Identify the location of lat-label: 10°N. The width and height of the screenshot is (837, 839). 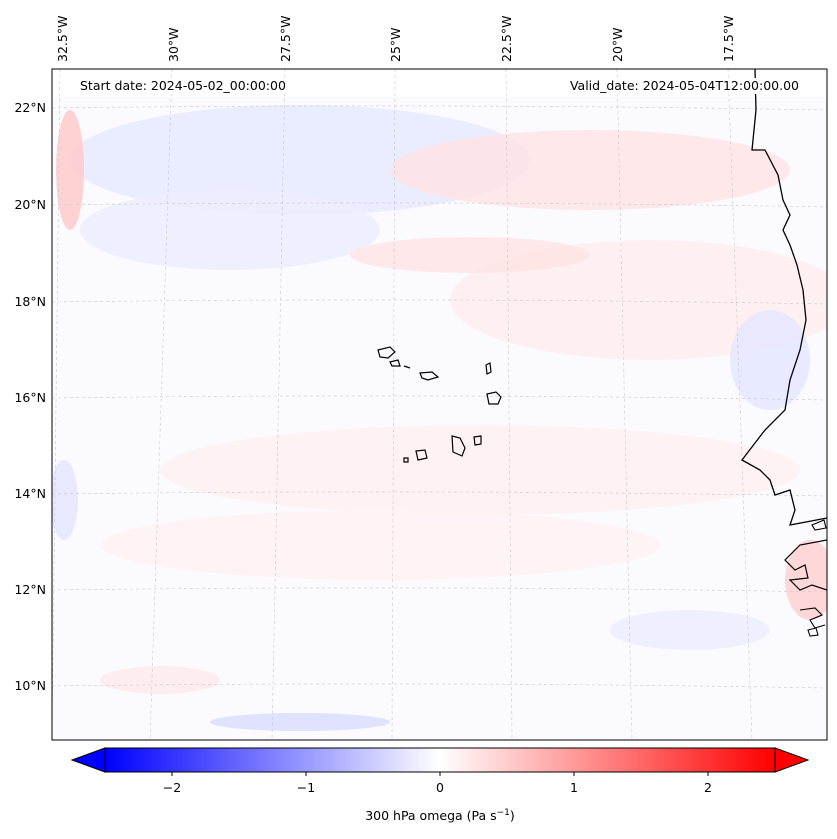
(30, 685).